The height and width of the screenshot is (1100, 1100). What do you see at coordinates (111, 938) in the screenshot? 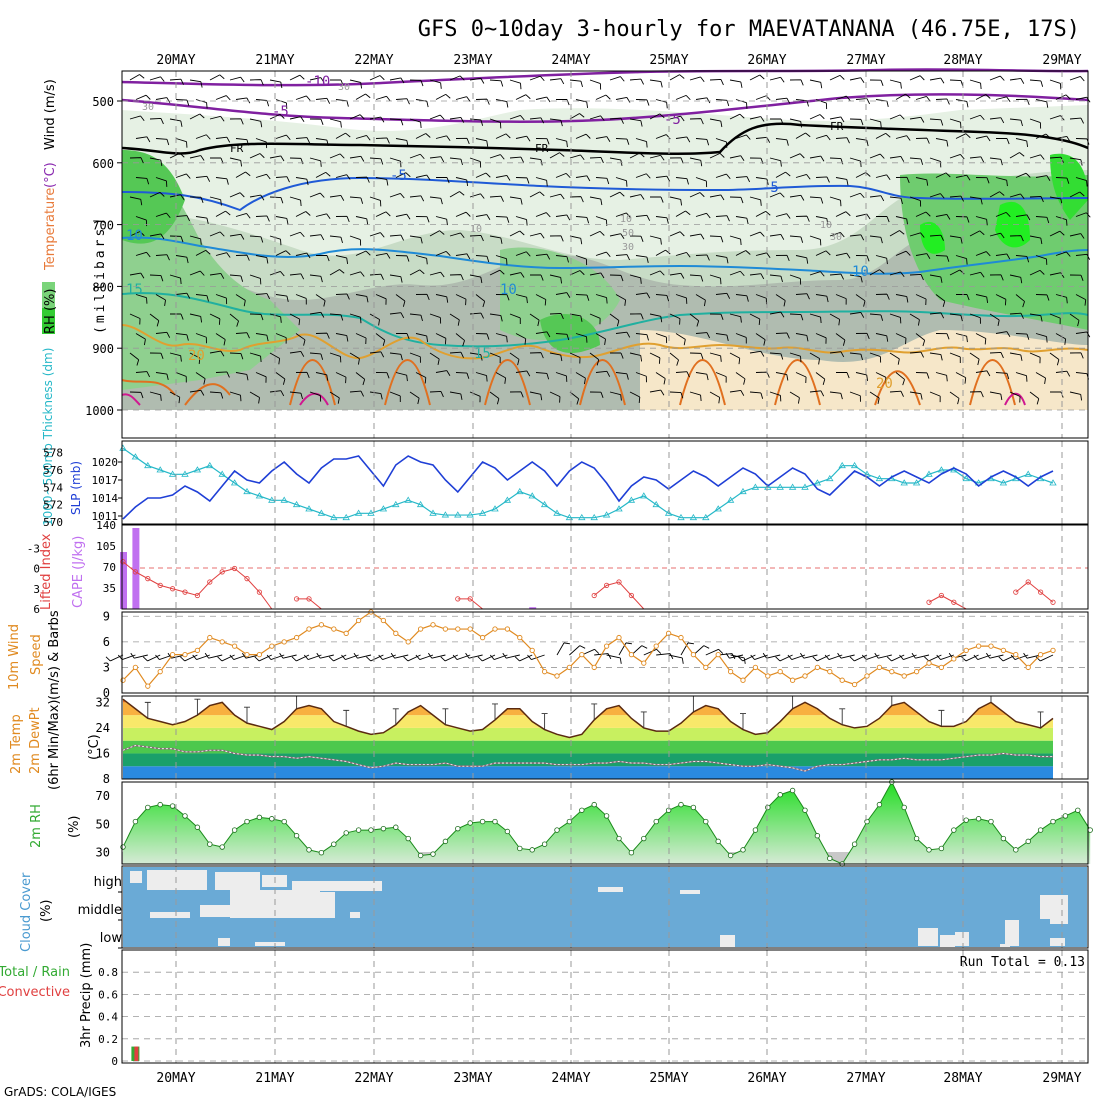
I see `cloud-level-label: low` at bounding box center [111, 938].